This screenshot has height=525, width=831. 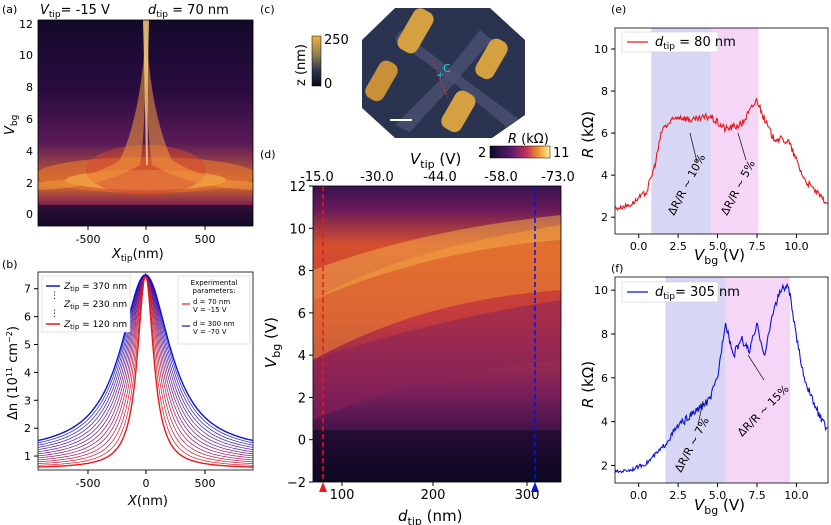 I want to click on panel-d-xticks: 100 200 300, so click(x=434, y=492).